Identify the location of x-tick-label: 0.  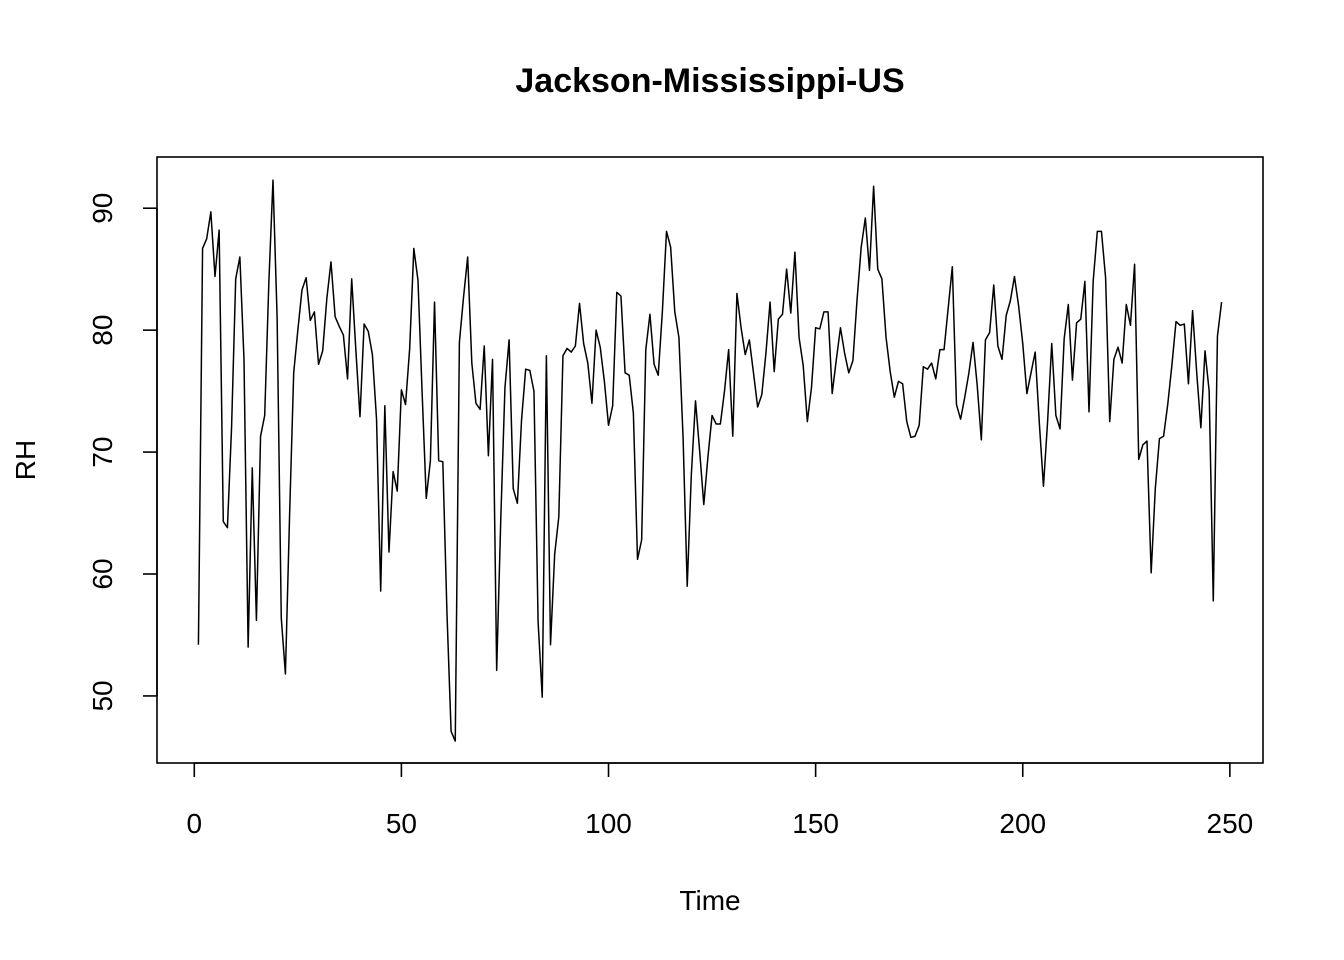
(194, 823).